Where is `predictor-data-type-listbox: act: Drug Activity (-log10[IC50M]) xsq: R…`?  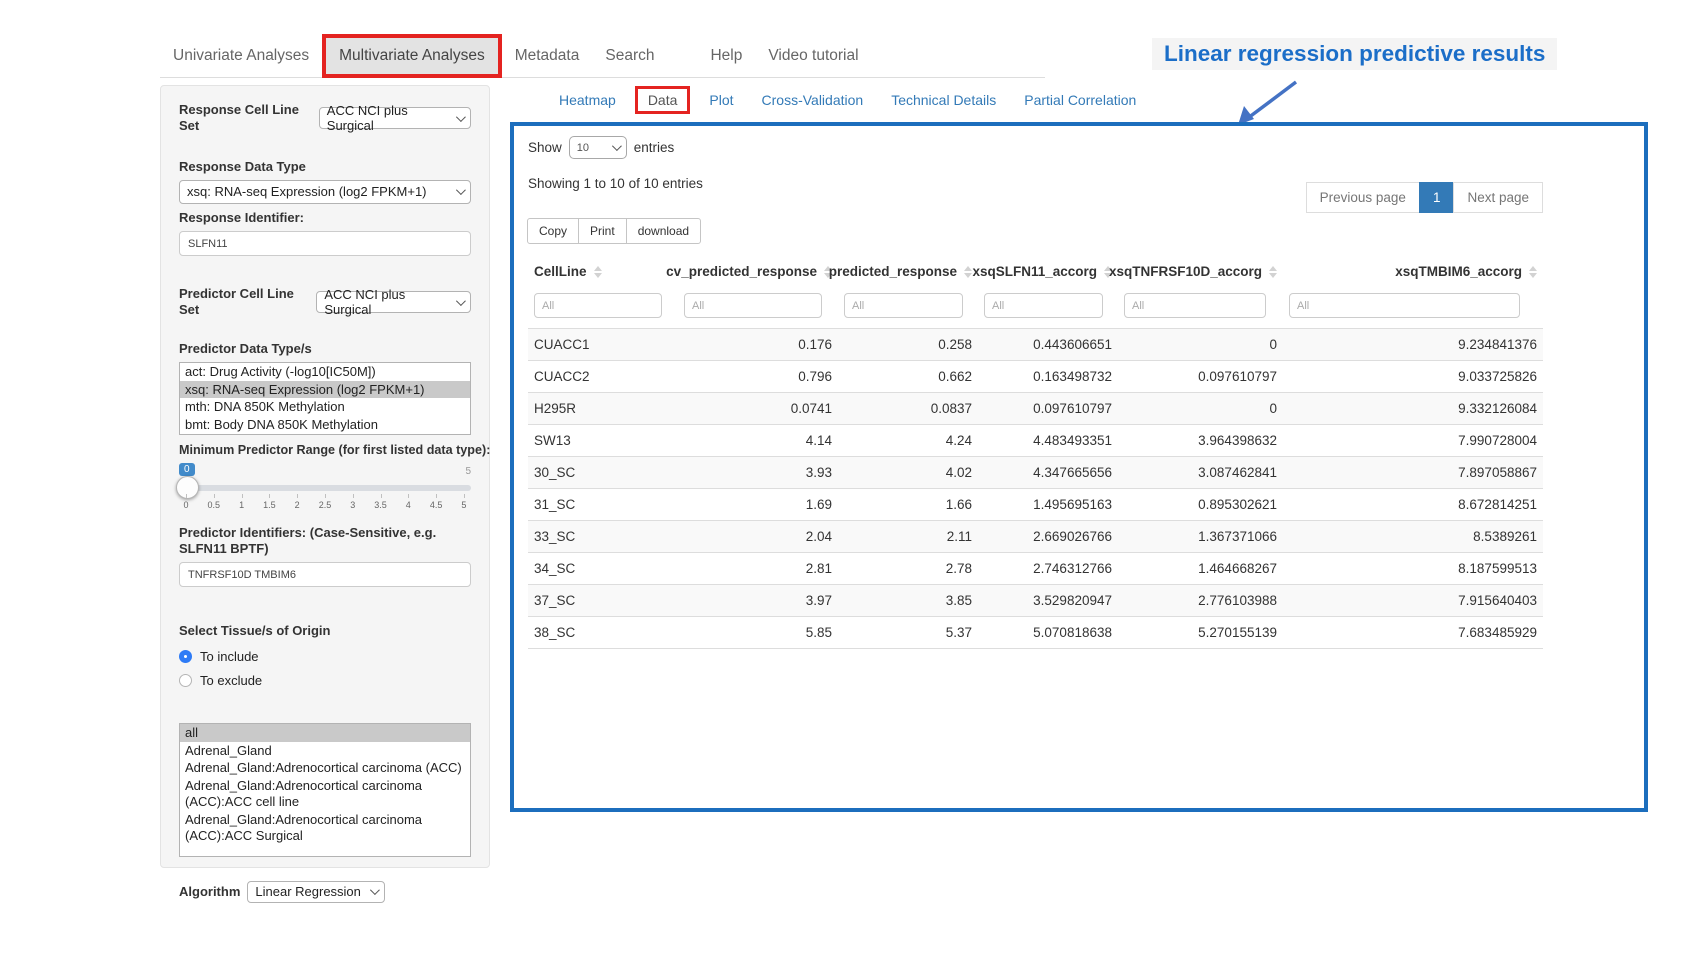
predictor-data-type-listbox: act: Drug Activity (-log10[IC50M]) xsq: R… is located at coordinates (325, 398).